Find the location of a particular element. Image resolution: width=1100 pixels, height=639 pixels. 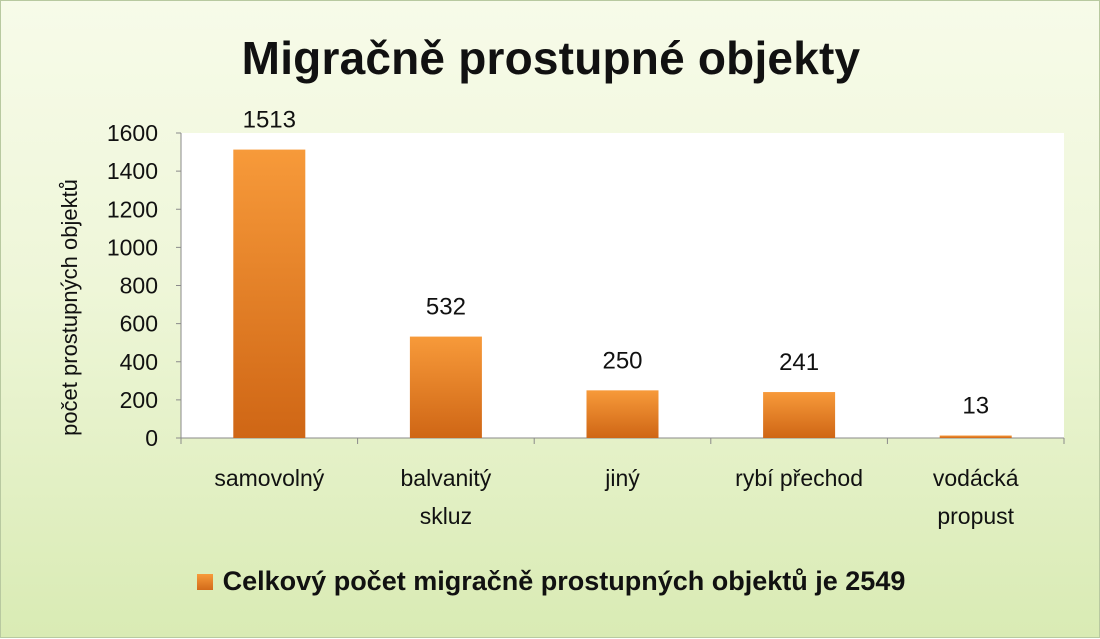

y-tick-label: 0 is located at coordinates (151, 438).